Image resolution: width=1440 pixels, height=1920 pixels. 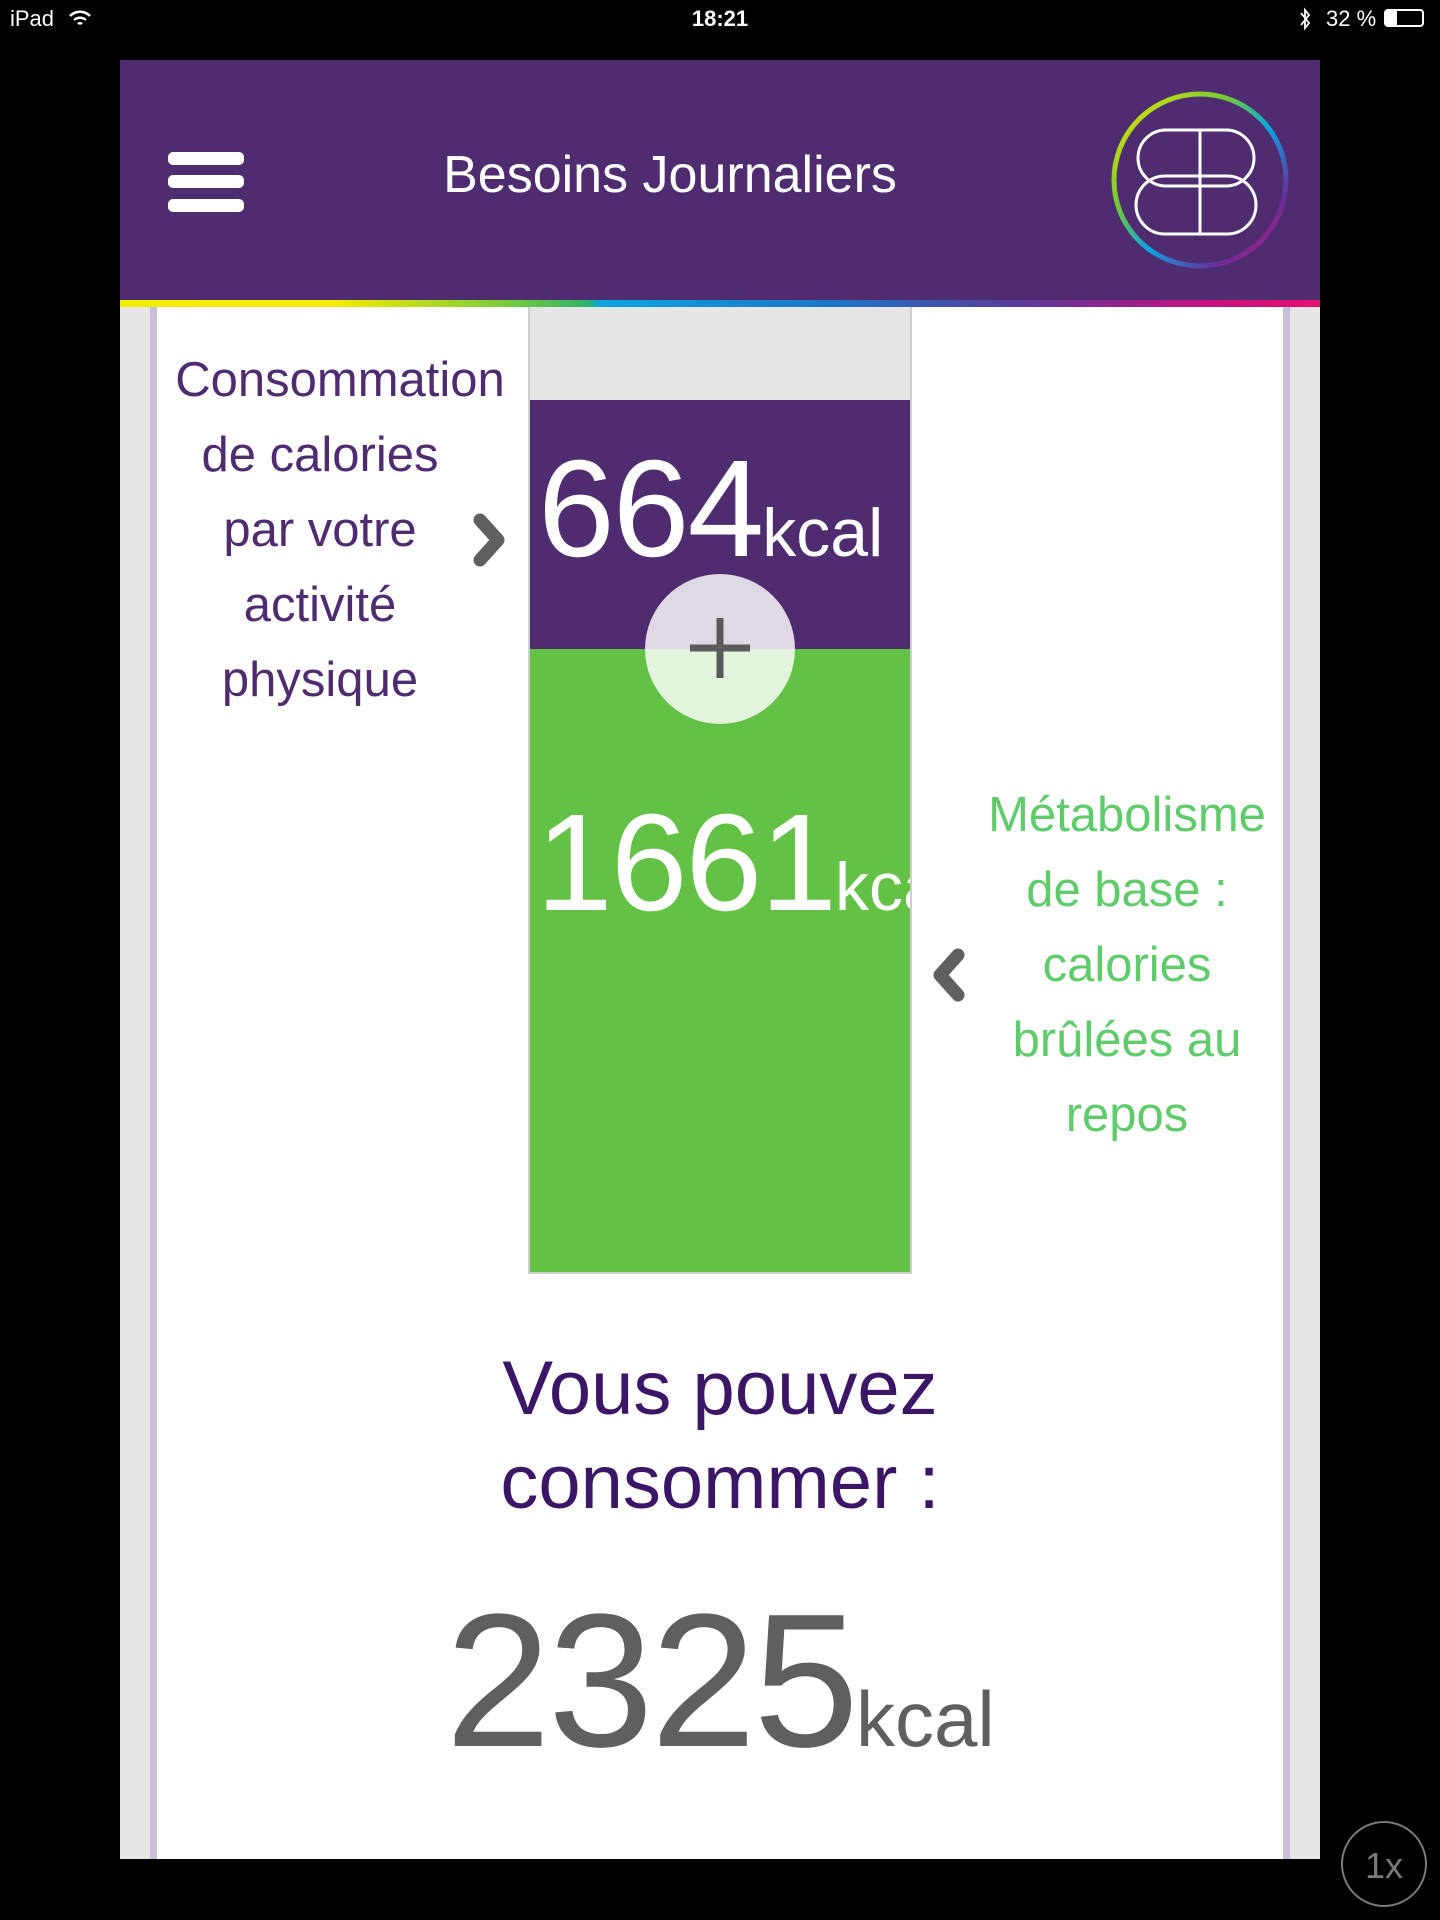 I want to click on basal-value: 1661kcal, so click(x=723, y=863).